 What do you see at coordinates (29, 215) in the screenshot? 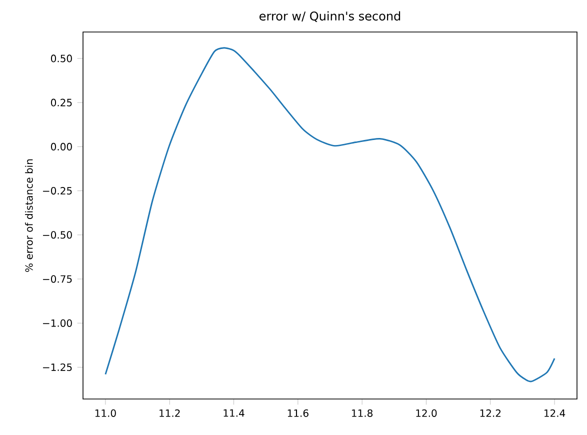
I see `y-axis-title: % error of distance bin` at bounding box center [29, 215].